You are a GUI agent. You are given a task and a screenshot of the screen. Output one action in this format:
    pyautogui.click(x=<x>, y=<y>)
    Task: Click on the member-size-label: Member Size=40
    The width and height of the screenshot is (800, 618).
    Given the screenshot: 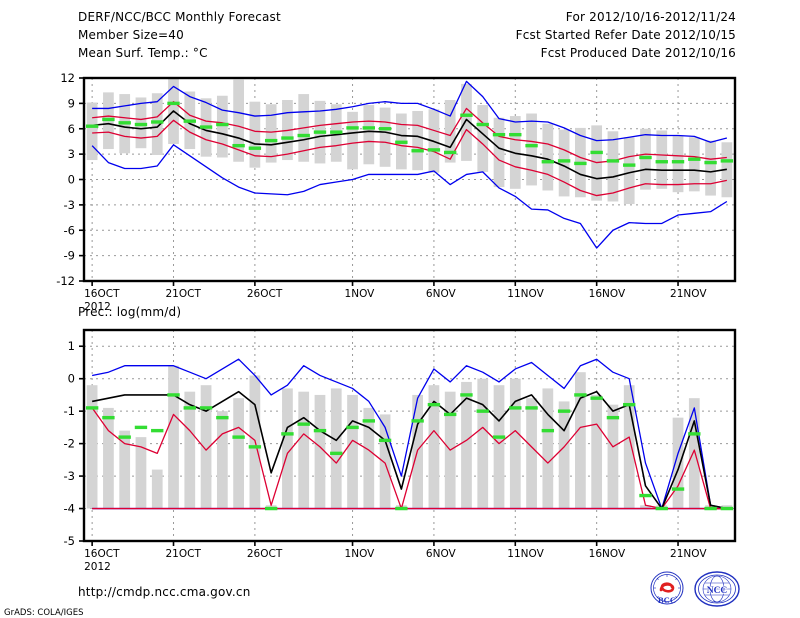 What is the action you would take?
    pyautogui.click(x=131, y=35)
    